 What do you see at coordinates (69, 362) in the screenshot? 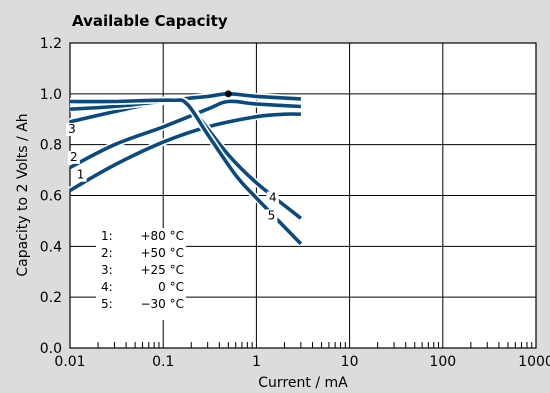
I see `x-tick-label: 0.01` at bounding box center [69, 362].